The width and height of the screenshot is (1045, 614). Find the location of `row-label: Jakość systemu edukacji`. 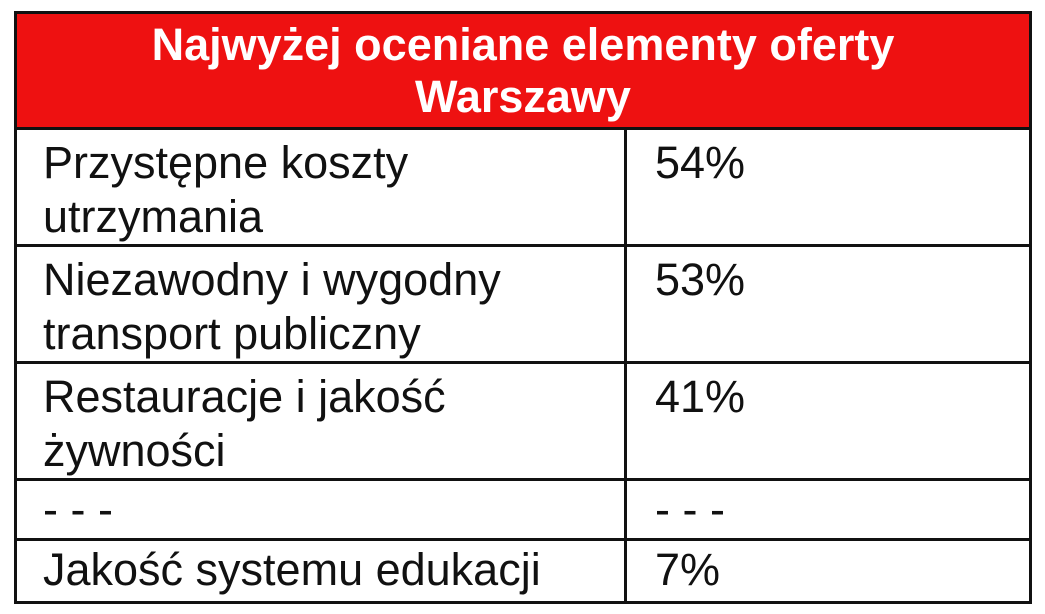

row-label: Jakość systemu edukacji is located at coordinates (322, 571).